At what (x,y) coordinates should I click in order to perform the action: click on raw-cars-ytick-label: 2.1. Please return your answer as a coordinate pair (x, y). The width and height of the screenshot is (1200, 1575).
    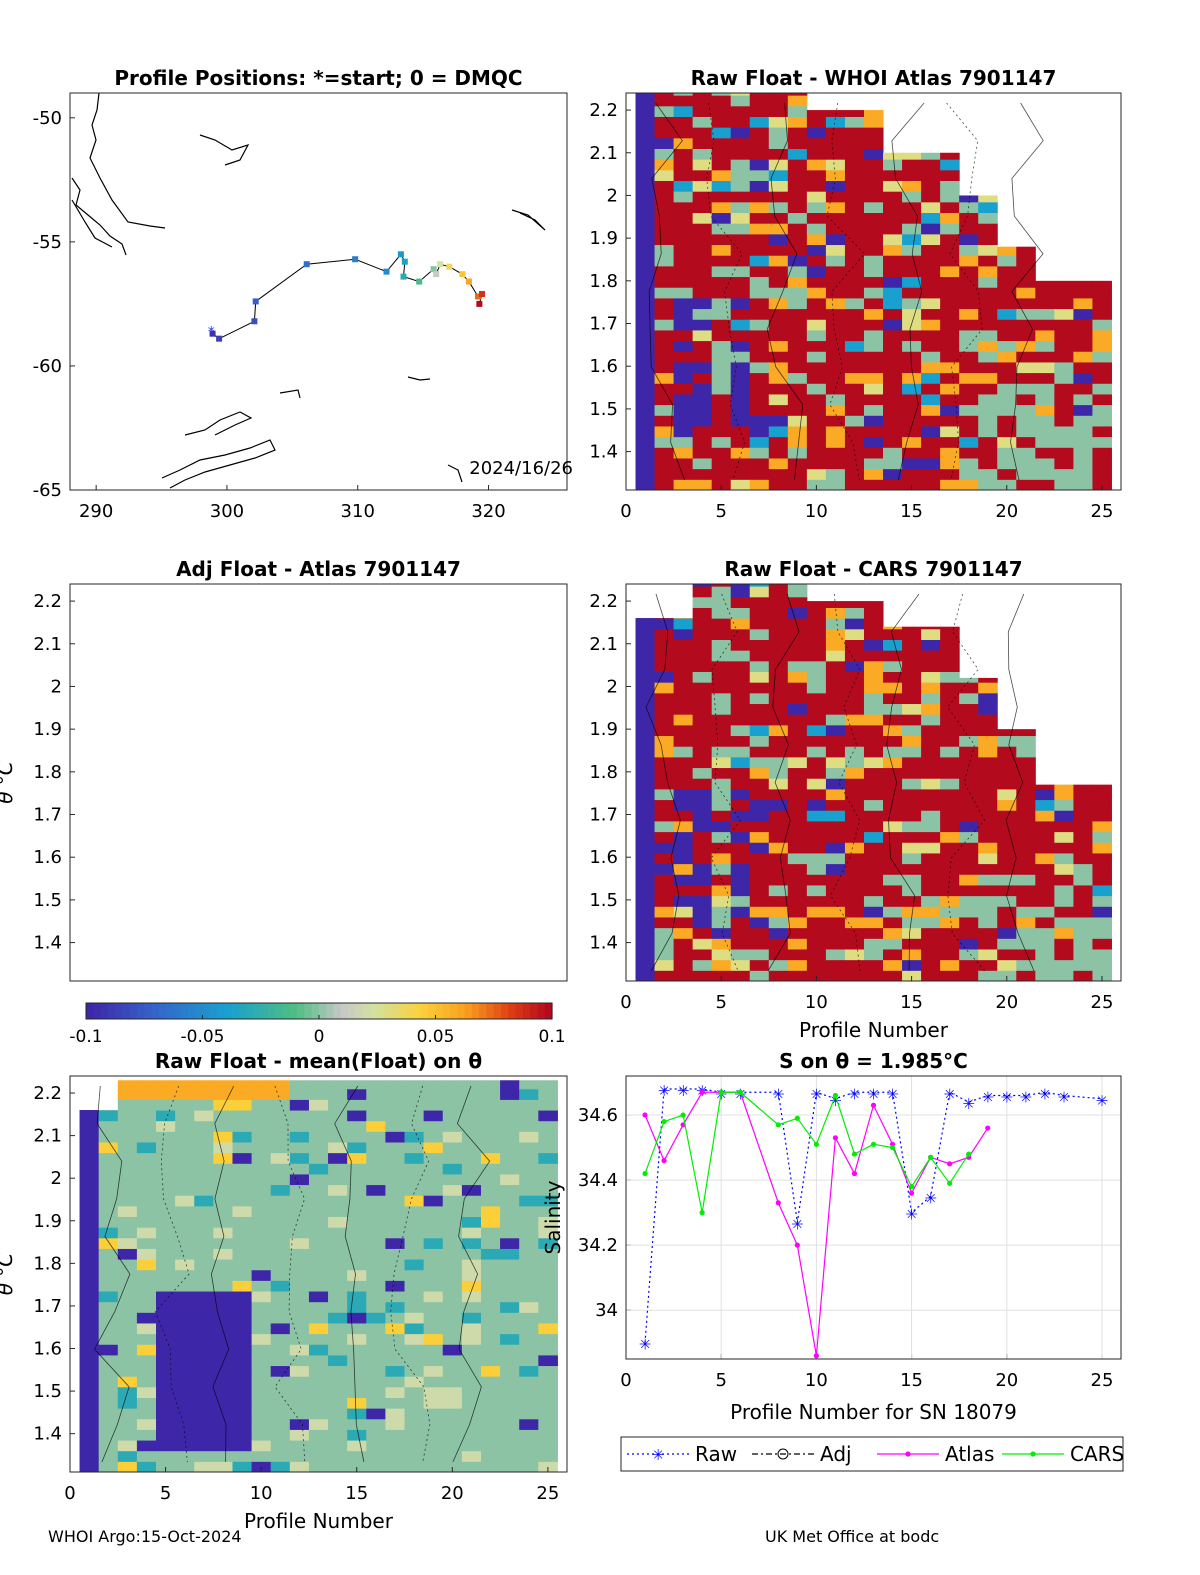
    Looking at the image, I should click on (603, 644).